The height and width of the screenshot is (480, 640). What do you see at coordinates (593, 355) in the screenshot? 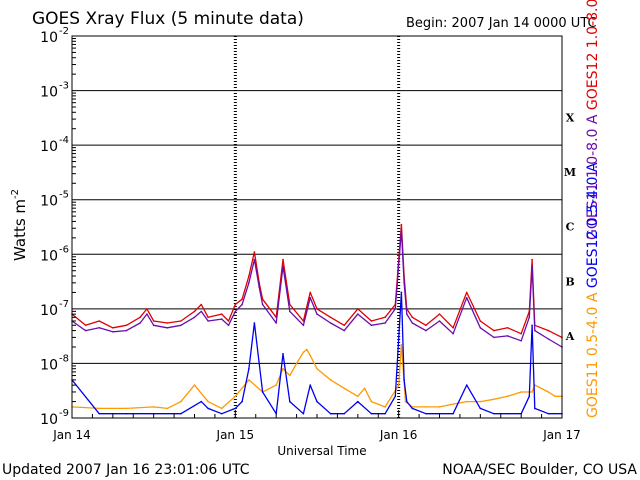
I see `legend-entry-legend-short-0: GOES11 0.5-4.0 A` at bounding box center [593, 355].